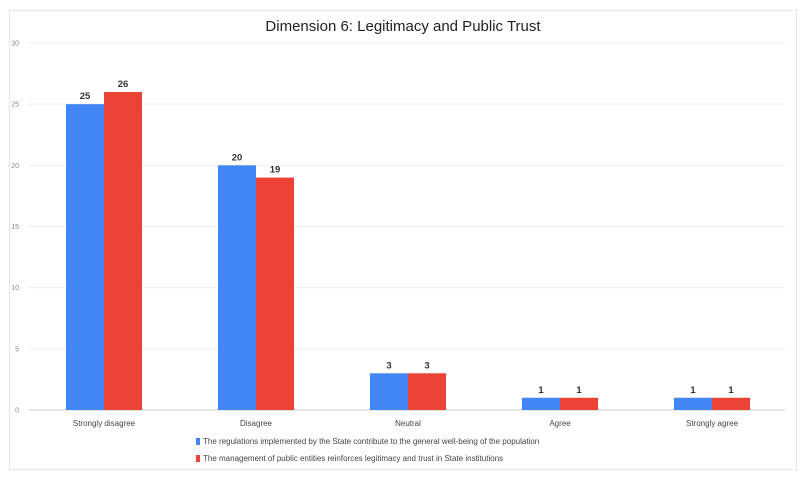 The width and height of the screenshot is (807, 479). What do you see at coordinates (15, 288) in the screenshot?
I see `y-tick-label: 10` at bounding box center [15, 288].